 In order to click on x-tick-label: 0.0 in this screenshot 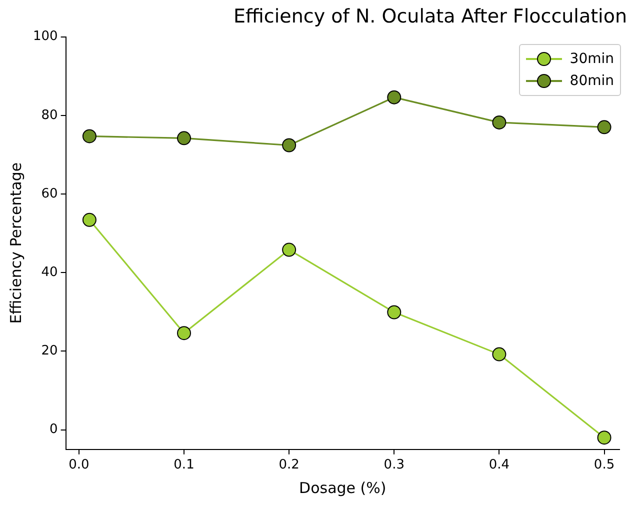, I will do `click(79, 465)`.